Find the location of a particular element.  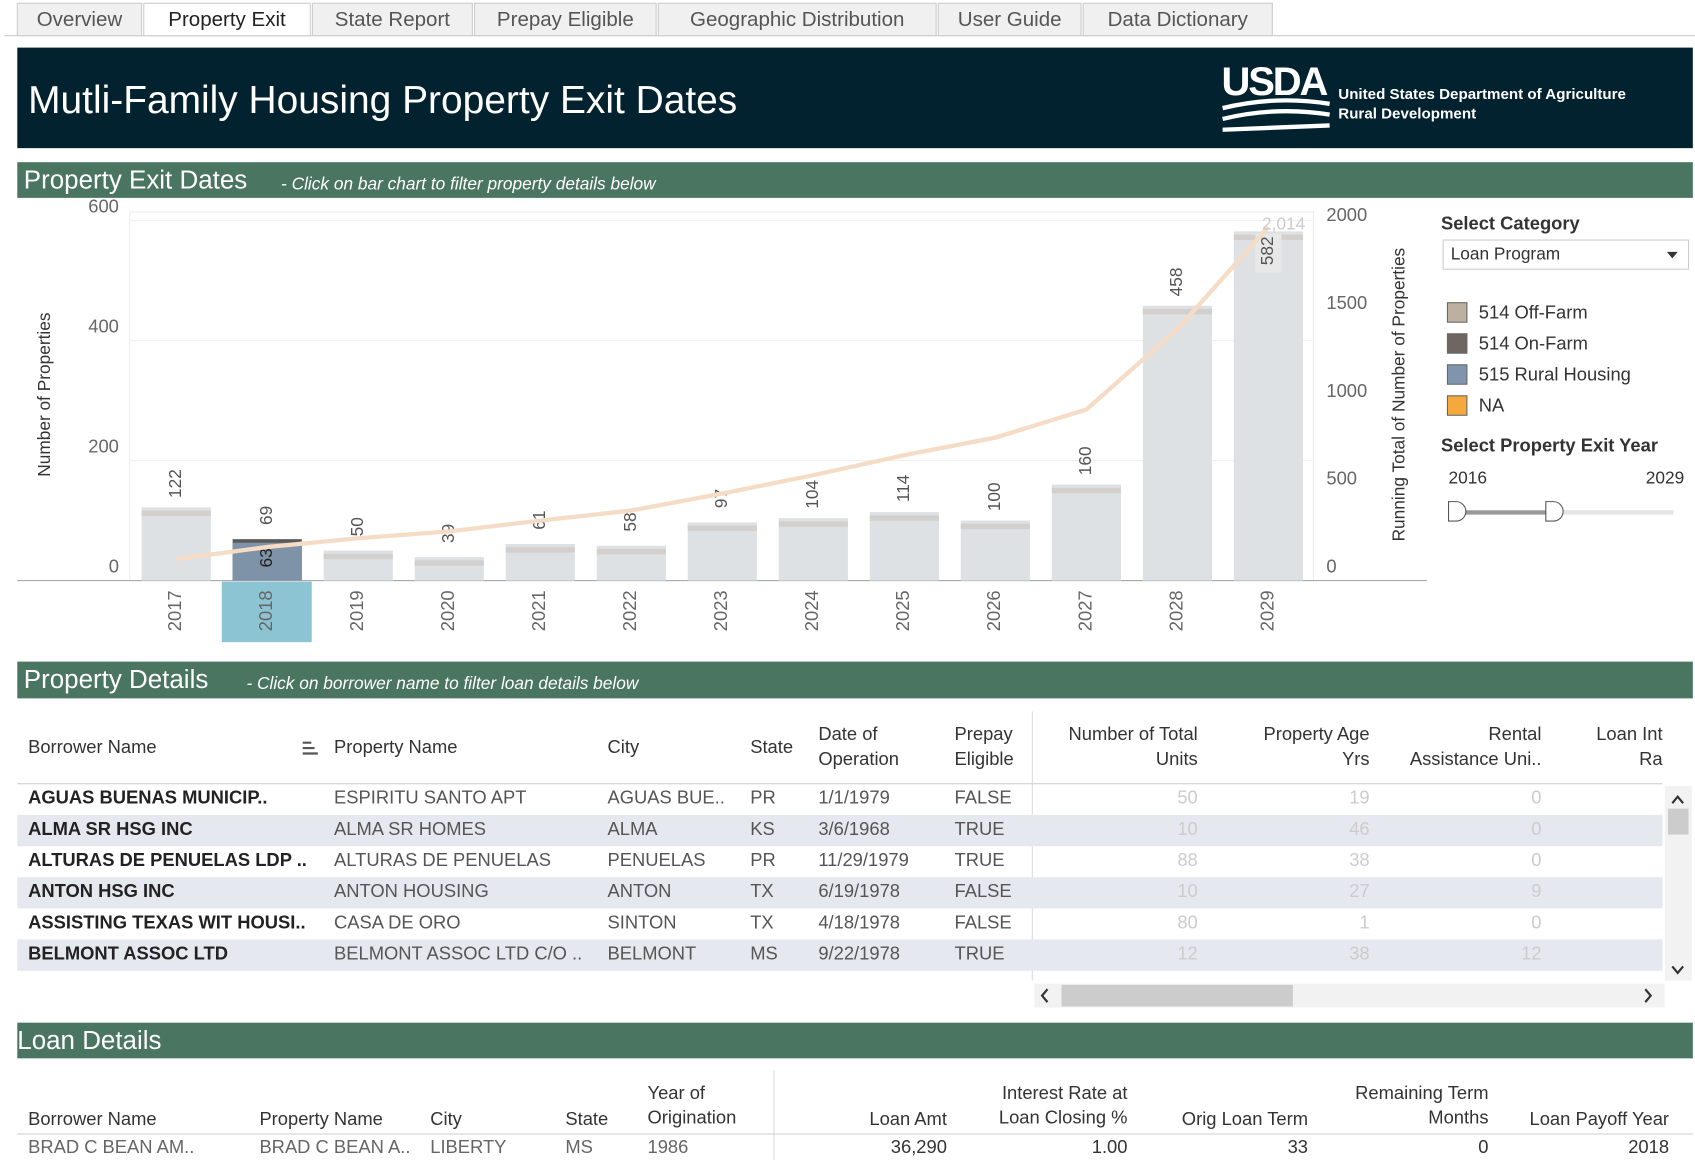

dropdown-value: Loan Program is located at coordinates (1506, 254).